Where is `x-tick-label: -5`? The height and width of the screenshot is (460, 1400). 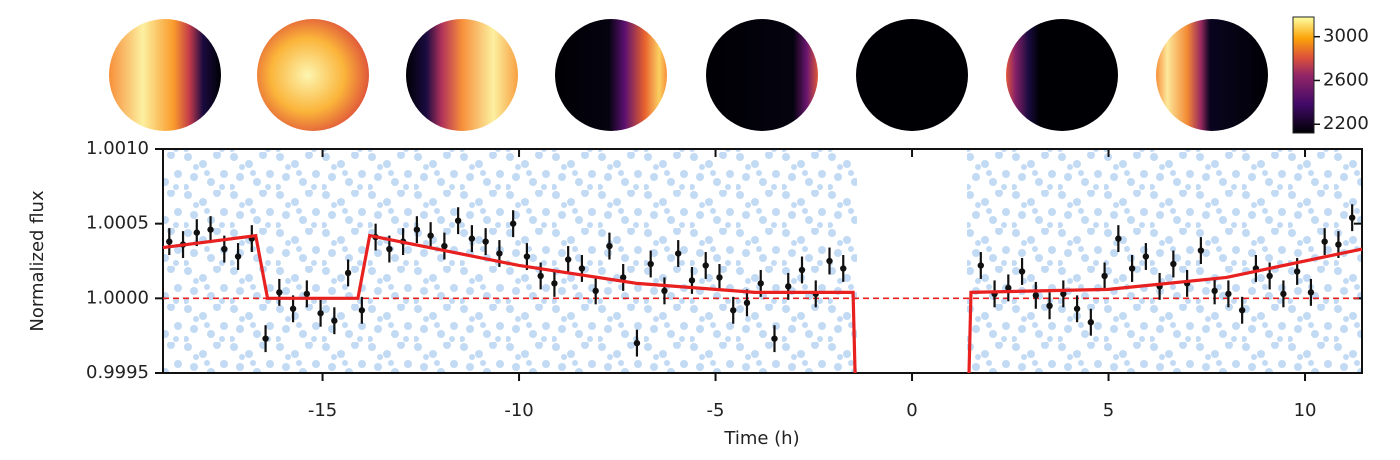 x-tick-label: -5 is located at coordinates (716, 410).